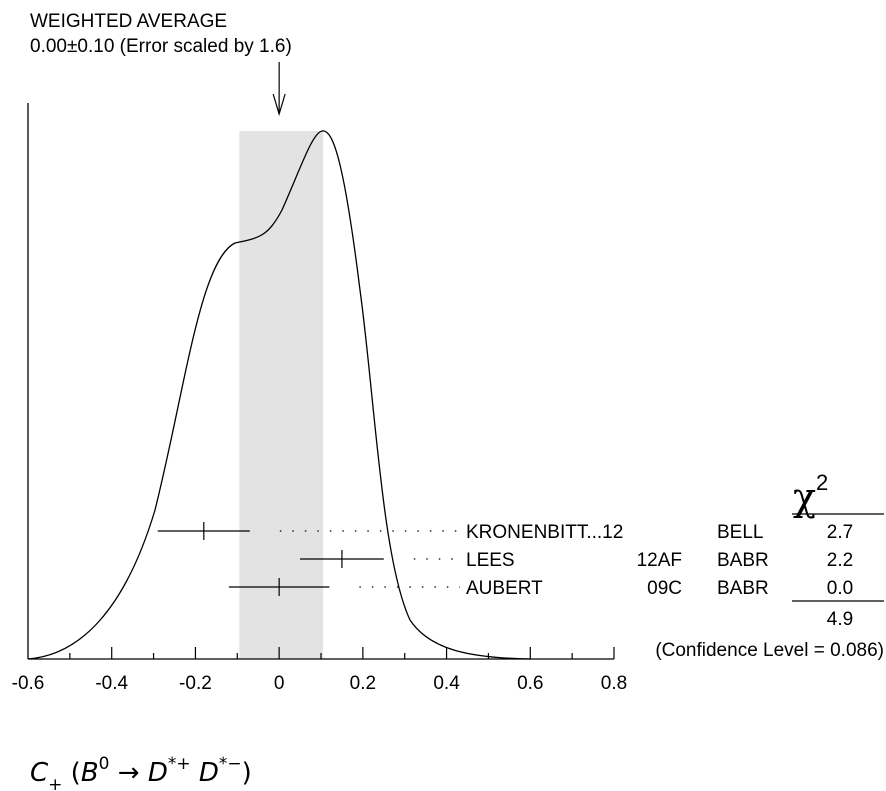  Describe the element at coordinates (840, 532) in the screenshot. I see `measurement-chi2: 2.7` at that location.